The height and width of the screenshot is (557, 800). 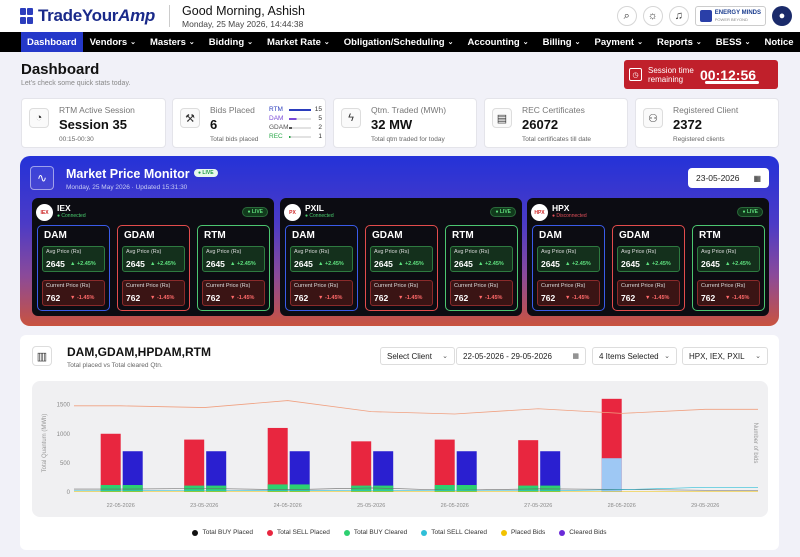 What do you see at coordinates (195, 532) in the screenshot?
I see `legend-dot-icon` at bounding box center [195, 532].